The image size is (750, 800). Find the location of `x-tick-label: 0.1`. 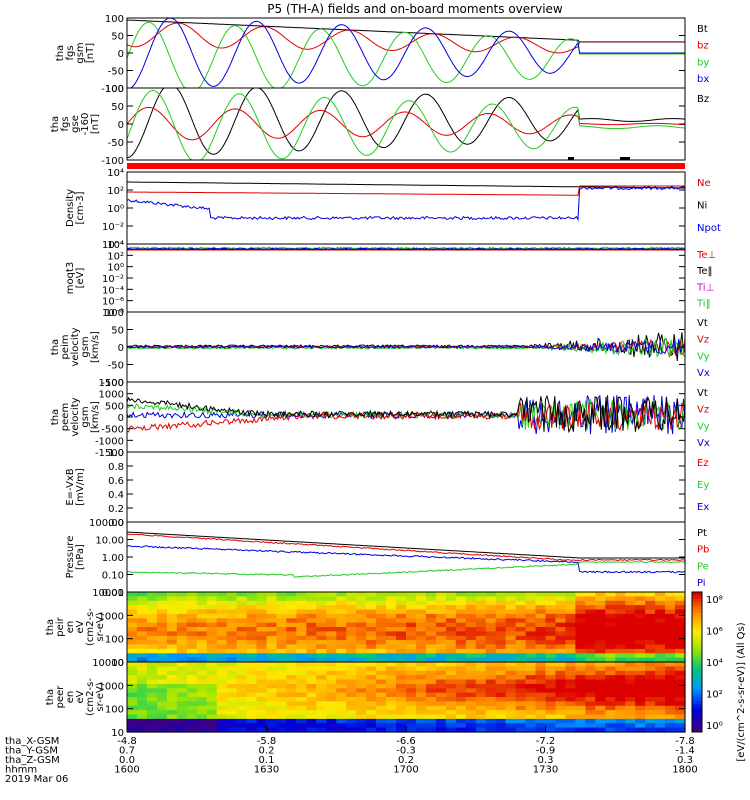

x-tick-label: 0.1 is located at coordinates (267, 760).